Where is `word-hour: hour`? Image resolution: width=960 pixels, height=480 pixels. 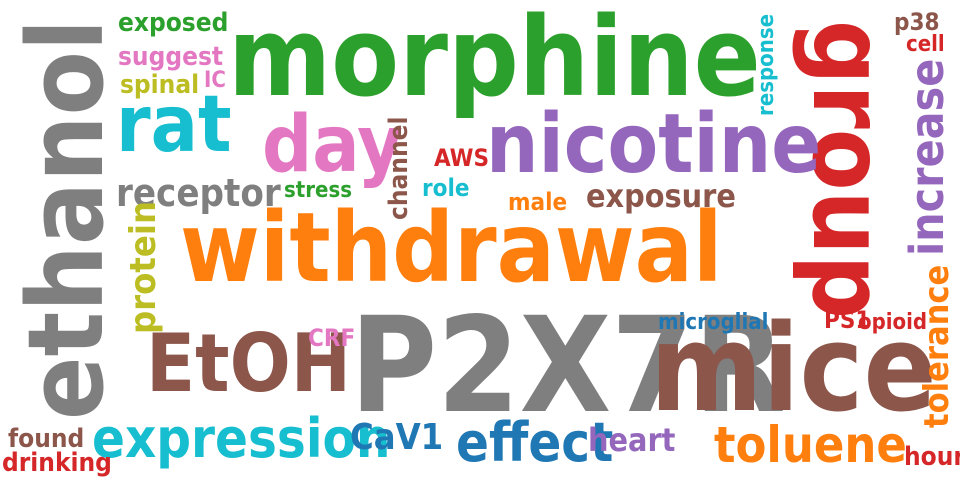
word-hour: hour is located at coordinates (932, 457).